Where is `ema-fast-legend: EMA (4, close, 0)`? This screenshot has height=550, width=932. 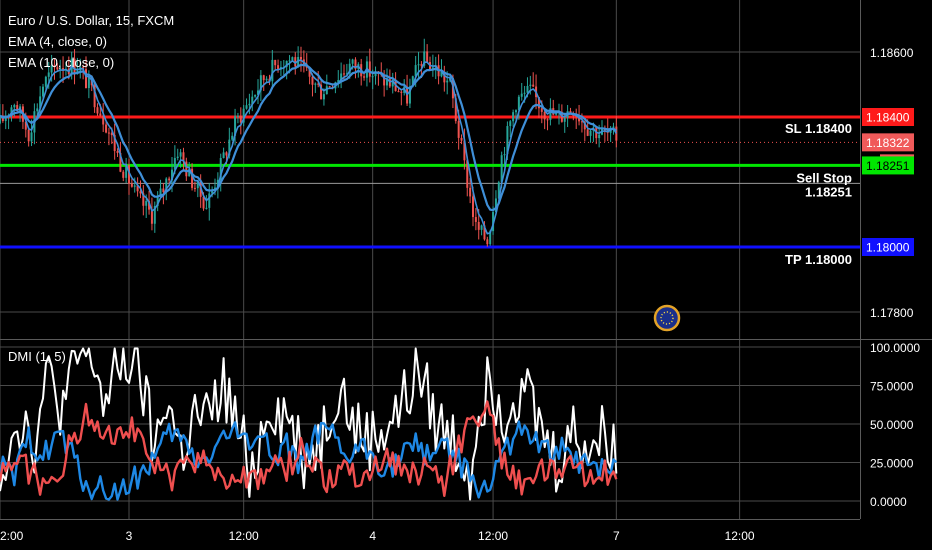
ema-fast-legend: EMA (4, close, 0) is located at coordinates (57, 41).